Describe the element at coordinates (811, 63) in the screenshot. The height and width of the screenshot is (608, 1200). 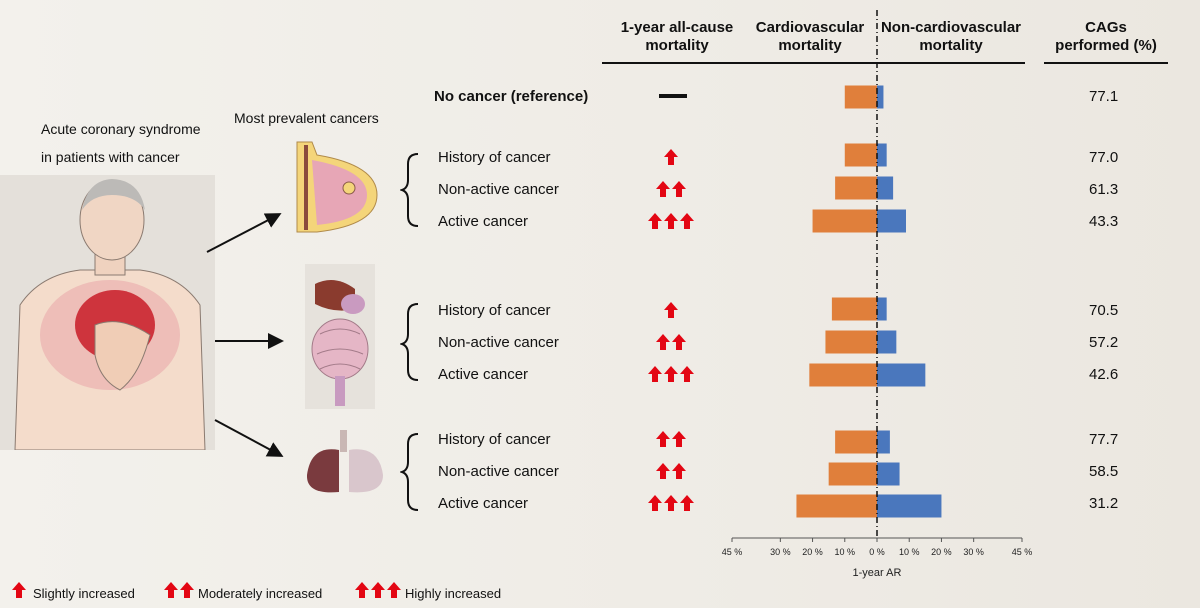
I see `header-cardio-underline` at that location.